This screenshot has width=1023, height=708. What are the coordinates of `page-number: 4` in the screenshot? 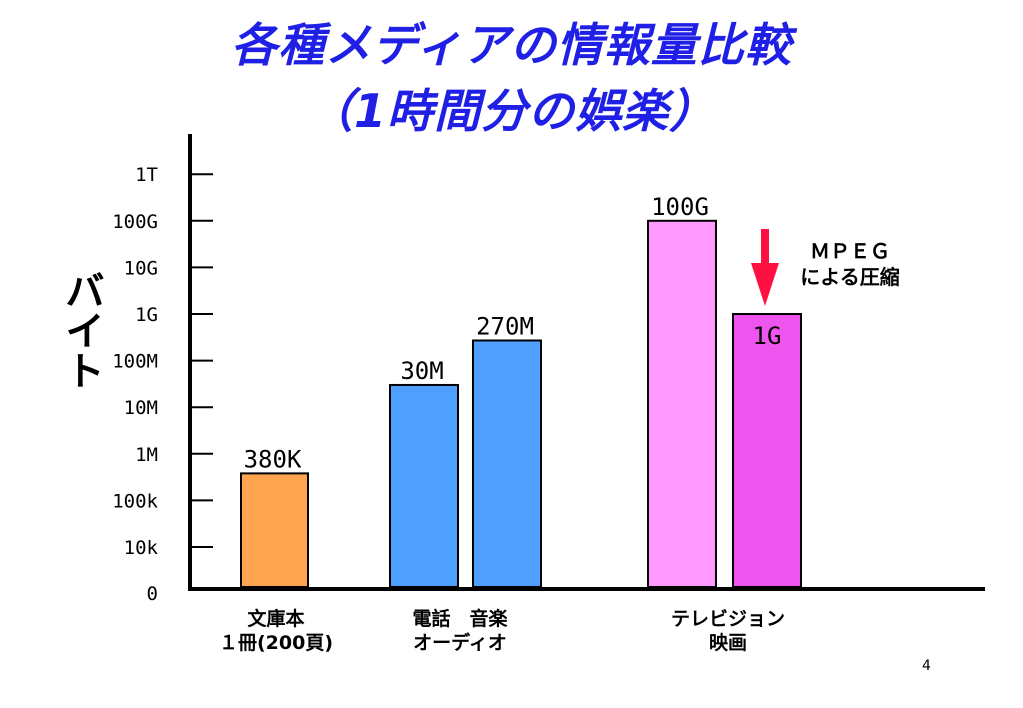 It's located at (926, 666).